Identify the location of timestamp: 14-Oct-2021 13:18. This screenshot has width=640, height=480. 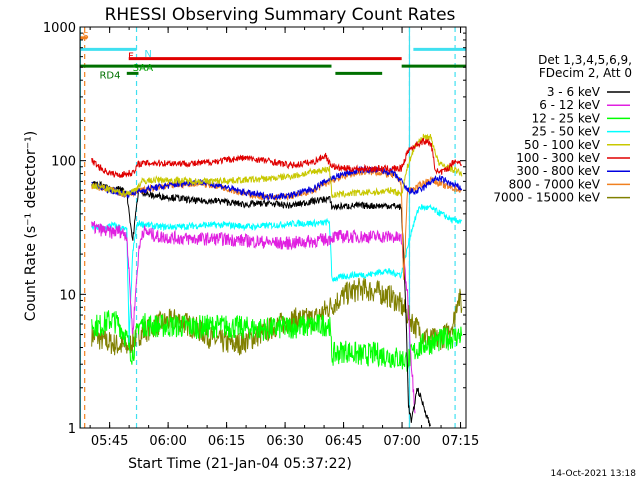
(594, 474).